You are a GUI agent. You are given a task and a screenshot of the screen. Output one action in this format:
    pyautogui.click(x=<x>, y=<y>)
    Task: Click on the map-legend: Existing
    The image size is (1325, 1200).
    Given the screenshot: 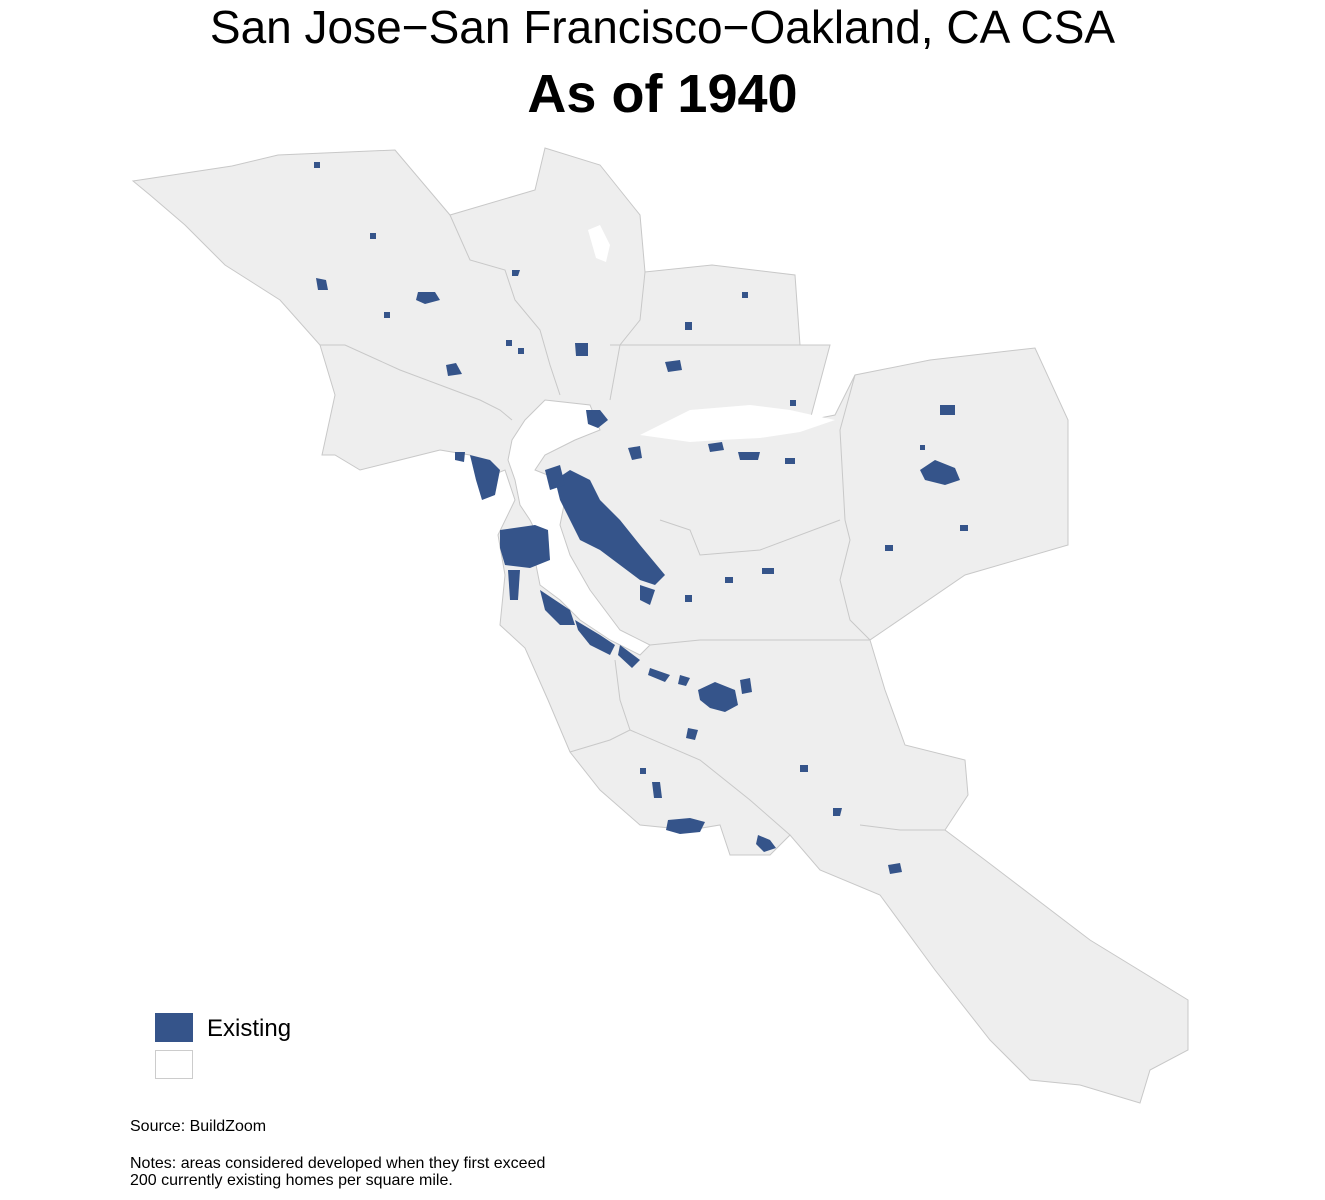 What is the action you would take?
    pyautogui.click(x=255, y=1050)
    